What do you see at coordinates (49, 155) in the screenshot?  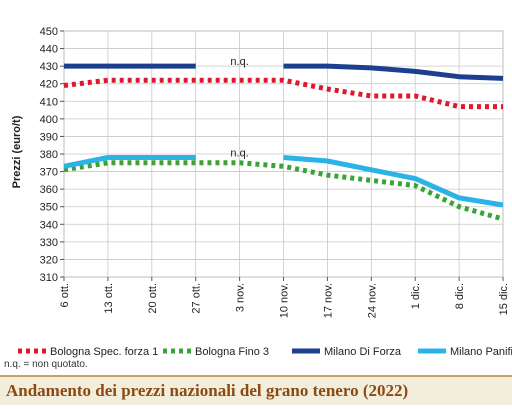 I see `y-tick-label: 380` at bounding box center [49, 155].